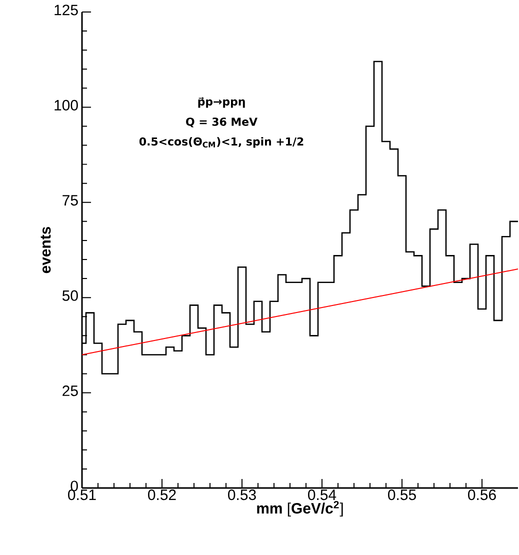 Image resolution: width=519 pixels, height=555 pixels. I want to click on y-tick-label: 100, so click(66, 105).